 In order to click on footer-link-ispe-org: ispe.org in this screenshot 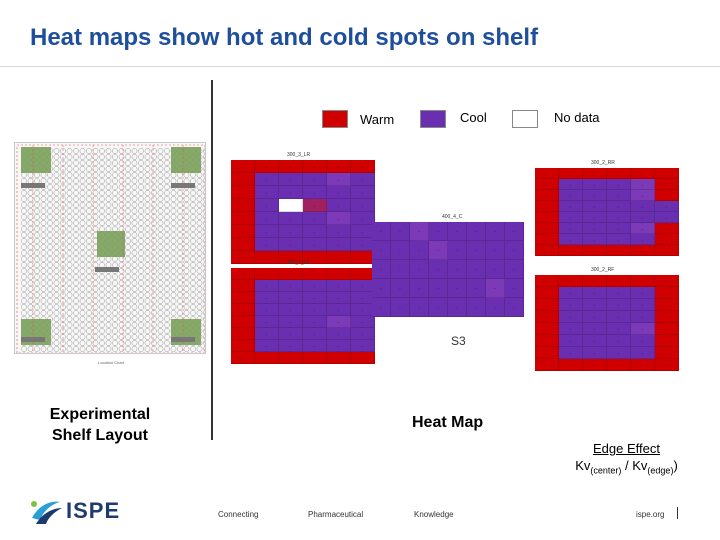, I will do `click(650, 514)`.